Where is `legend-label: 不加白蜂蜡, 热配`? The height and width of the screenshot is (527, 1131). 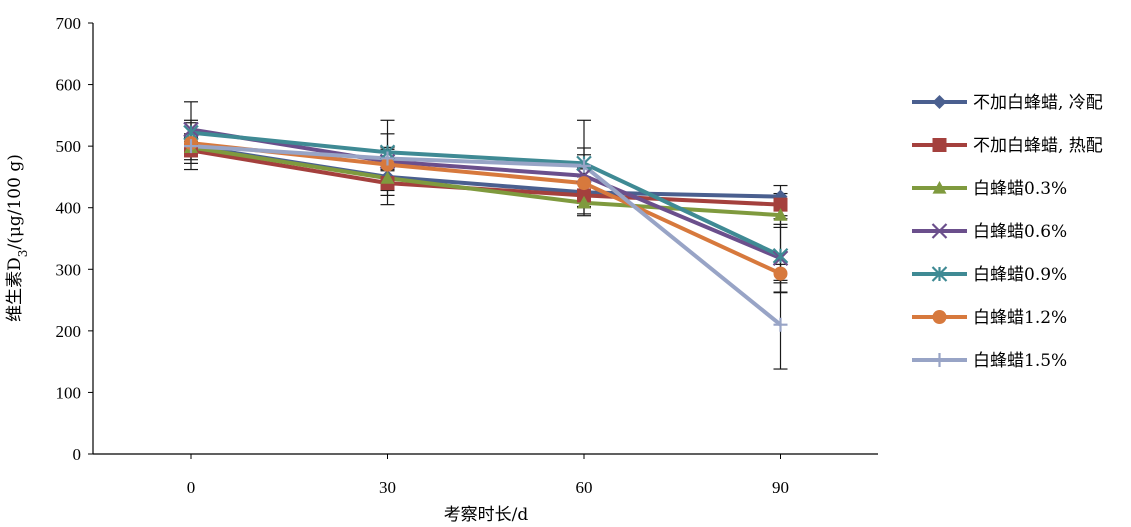 legend-label: 不加白蜂蜡, 热配 is located at coordinates (1038, 146).